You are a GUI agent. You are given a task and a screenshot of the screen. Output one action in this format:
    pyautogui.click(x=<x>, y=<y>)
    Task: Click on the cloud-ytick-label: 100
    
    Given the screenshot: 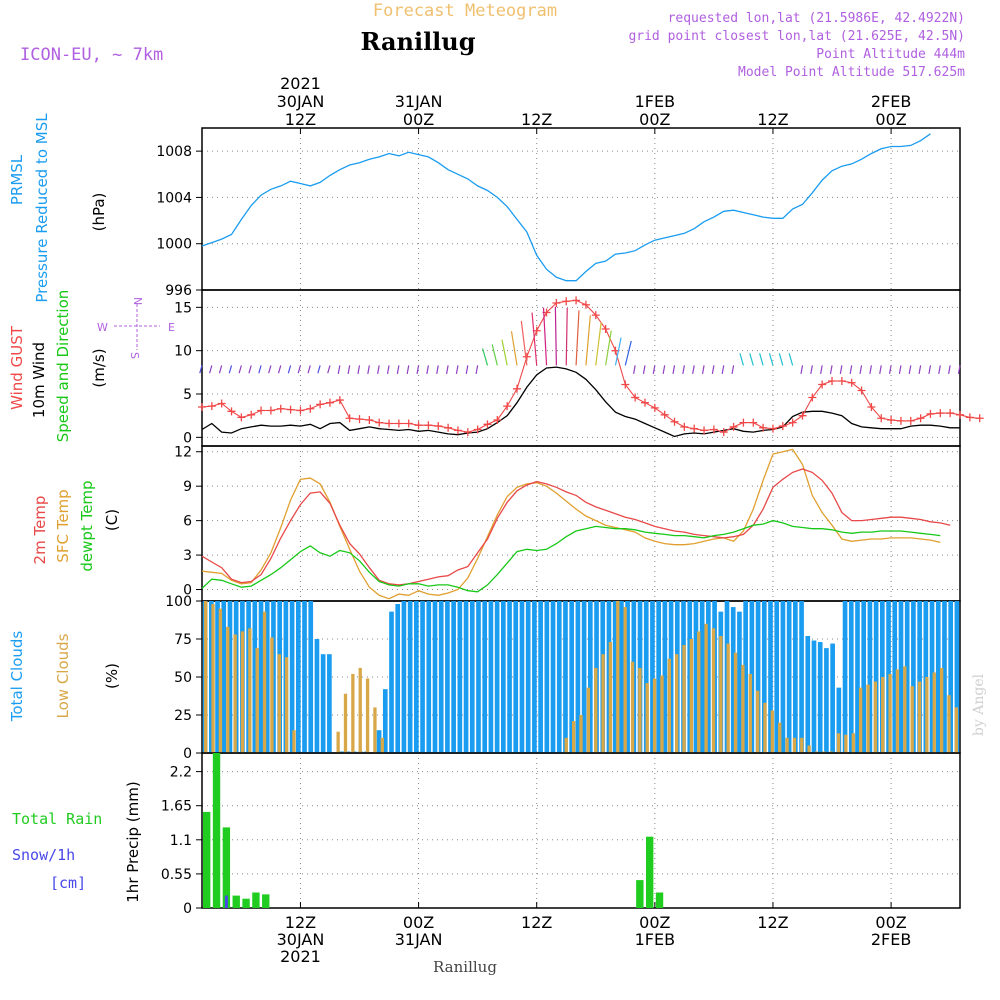 What is the action you would take?
    pyautogui.click(x=178, y=602)
    